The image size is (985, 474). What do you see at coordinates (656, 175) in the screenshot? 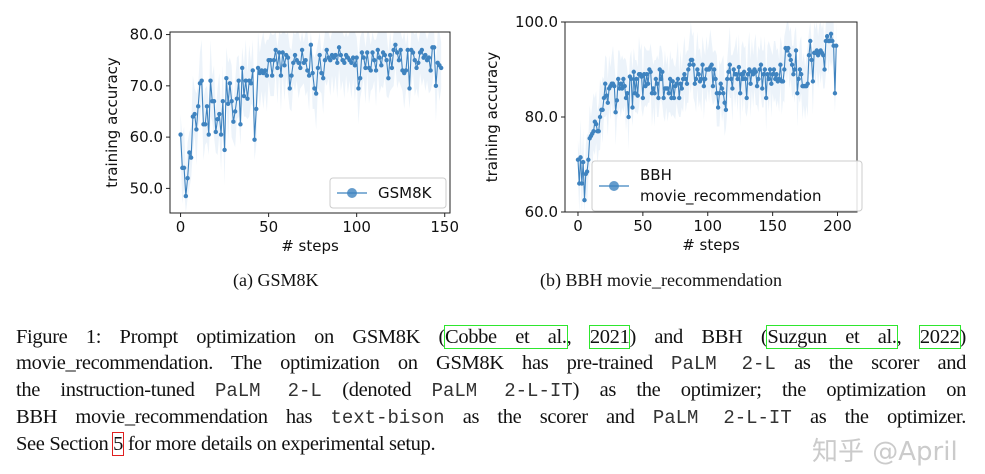
I see `legend-label: BBH` at bounding box center [656, 175].